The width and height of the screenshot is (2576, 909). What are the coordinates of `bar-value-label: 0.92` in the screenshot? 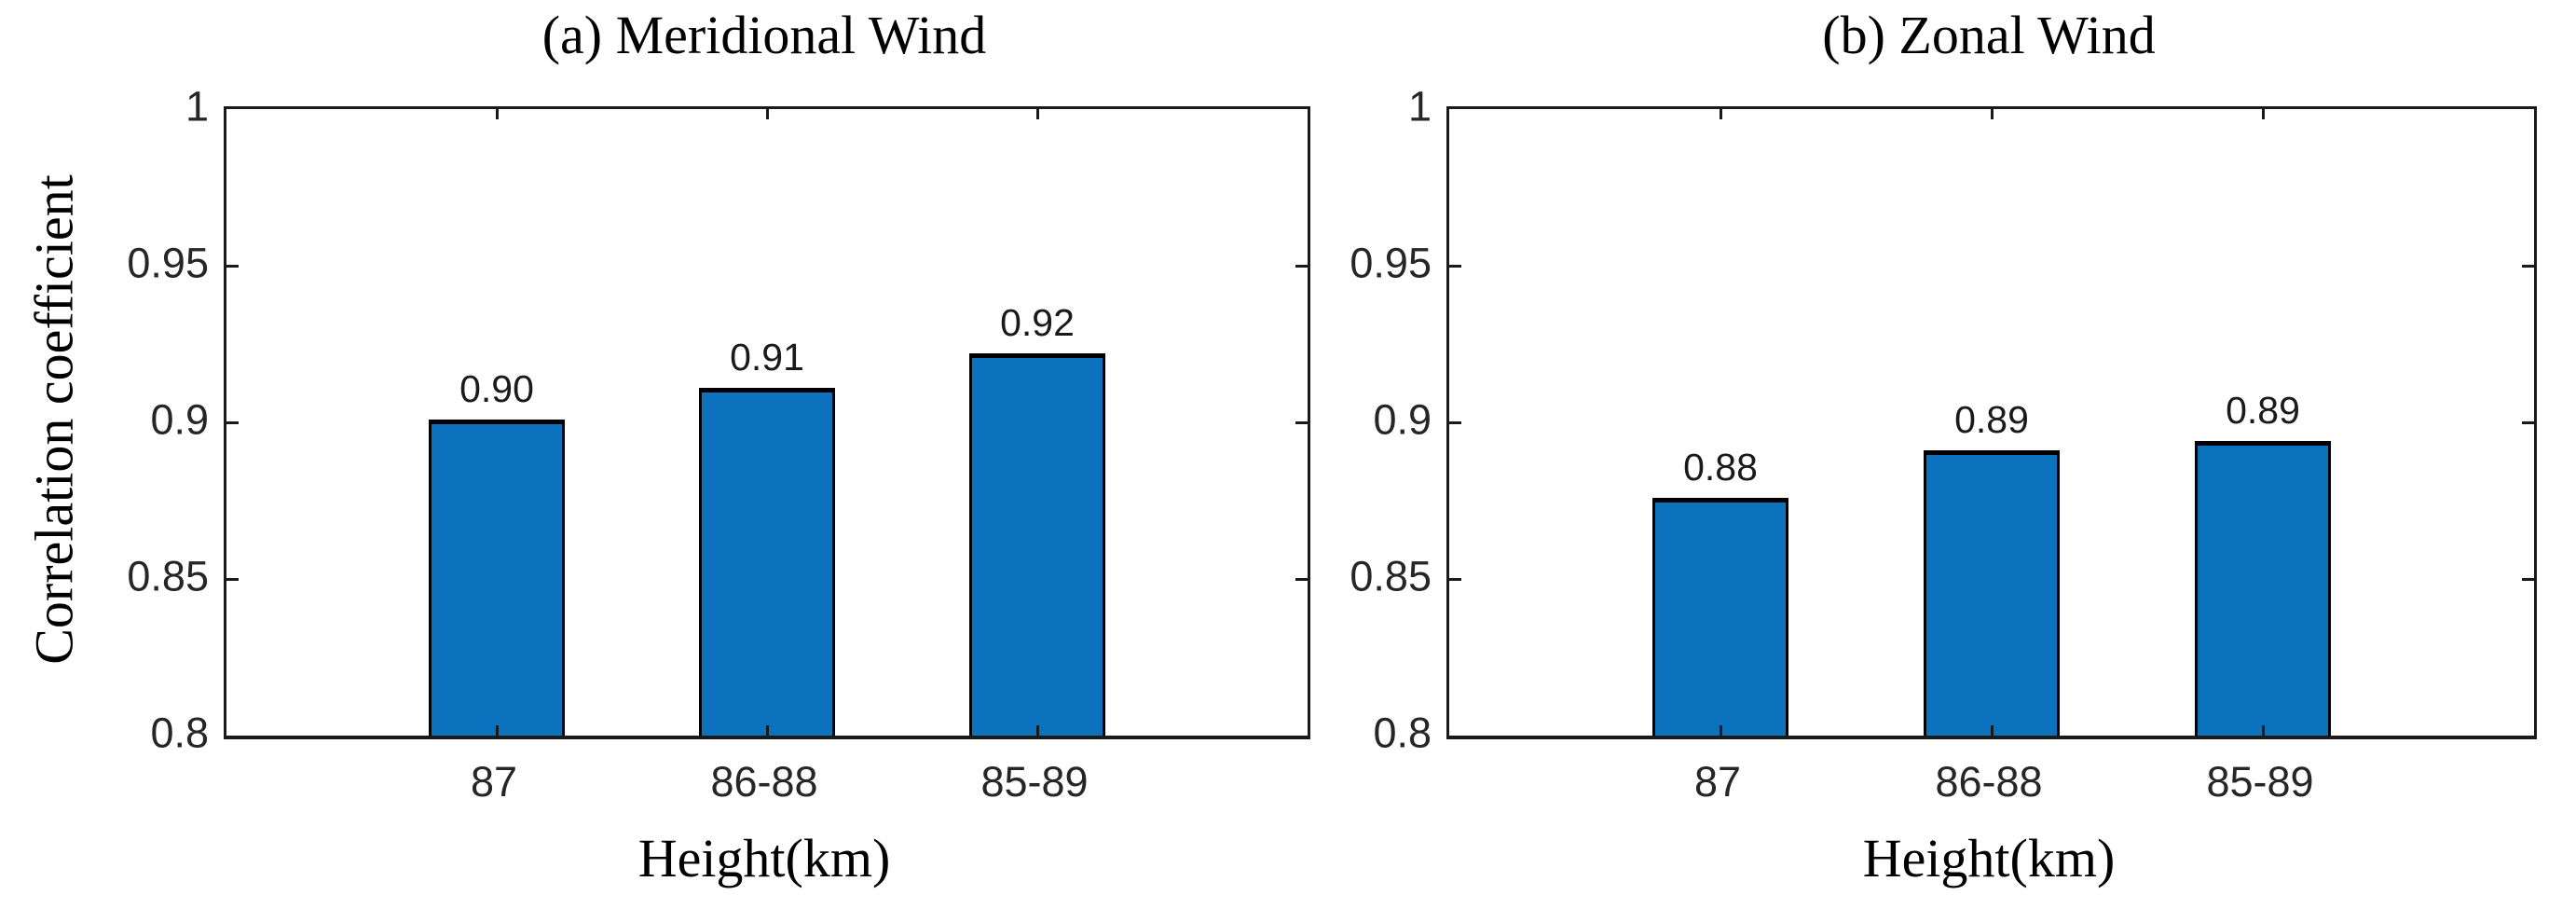 It's located at (1037, 322).